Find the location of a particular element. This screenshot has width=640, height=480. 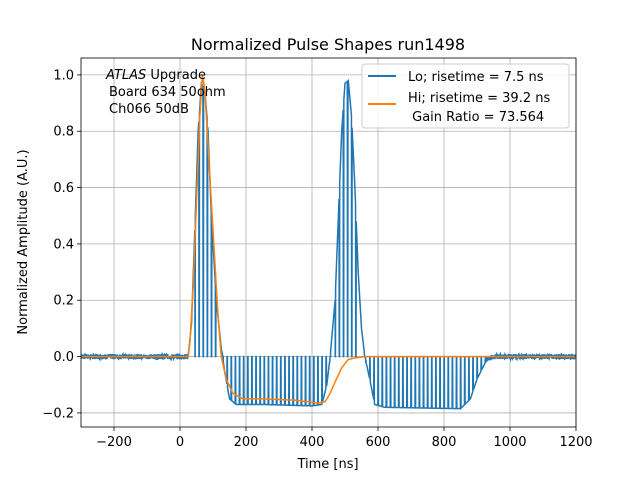

y-tick-label: 0.0 is located at coordinates (63, 357).